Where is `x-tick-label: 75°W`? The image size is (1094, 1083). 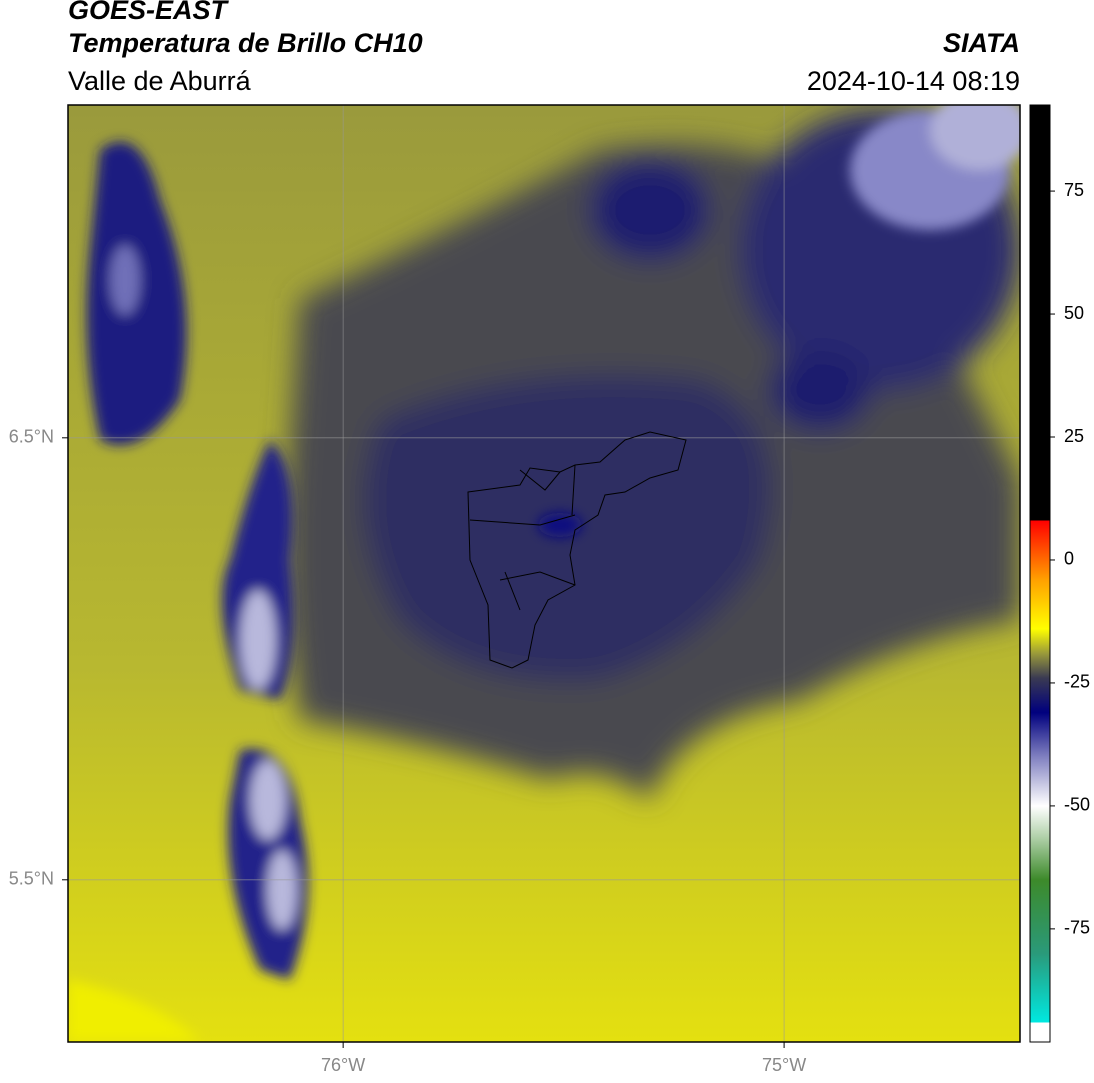
x-tick-label: 75°W is located at coordinates (784, 1065).